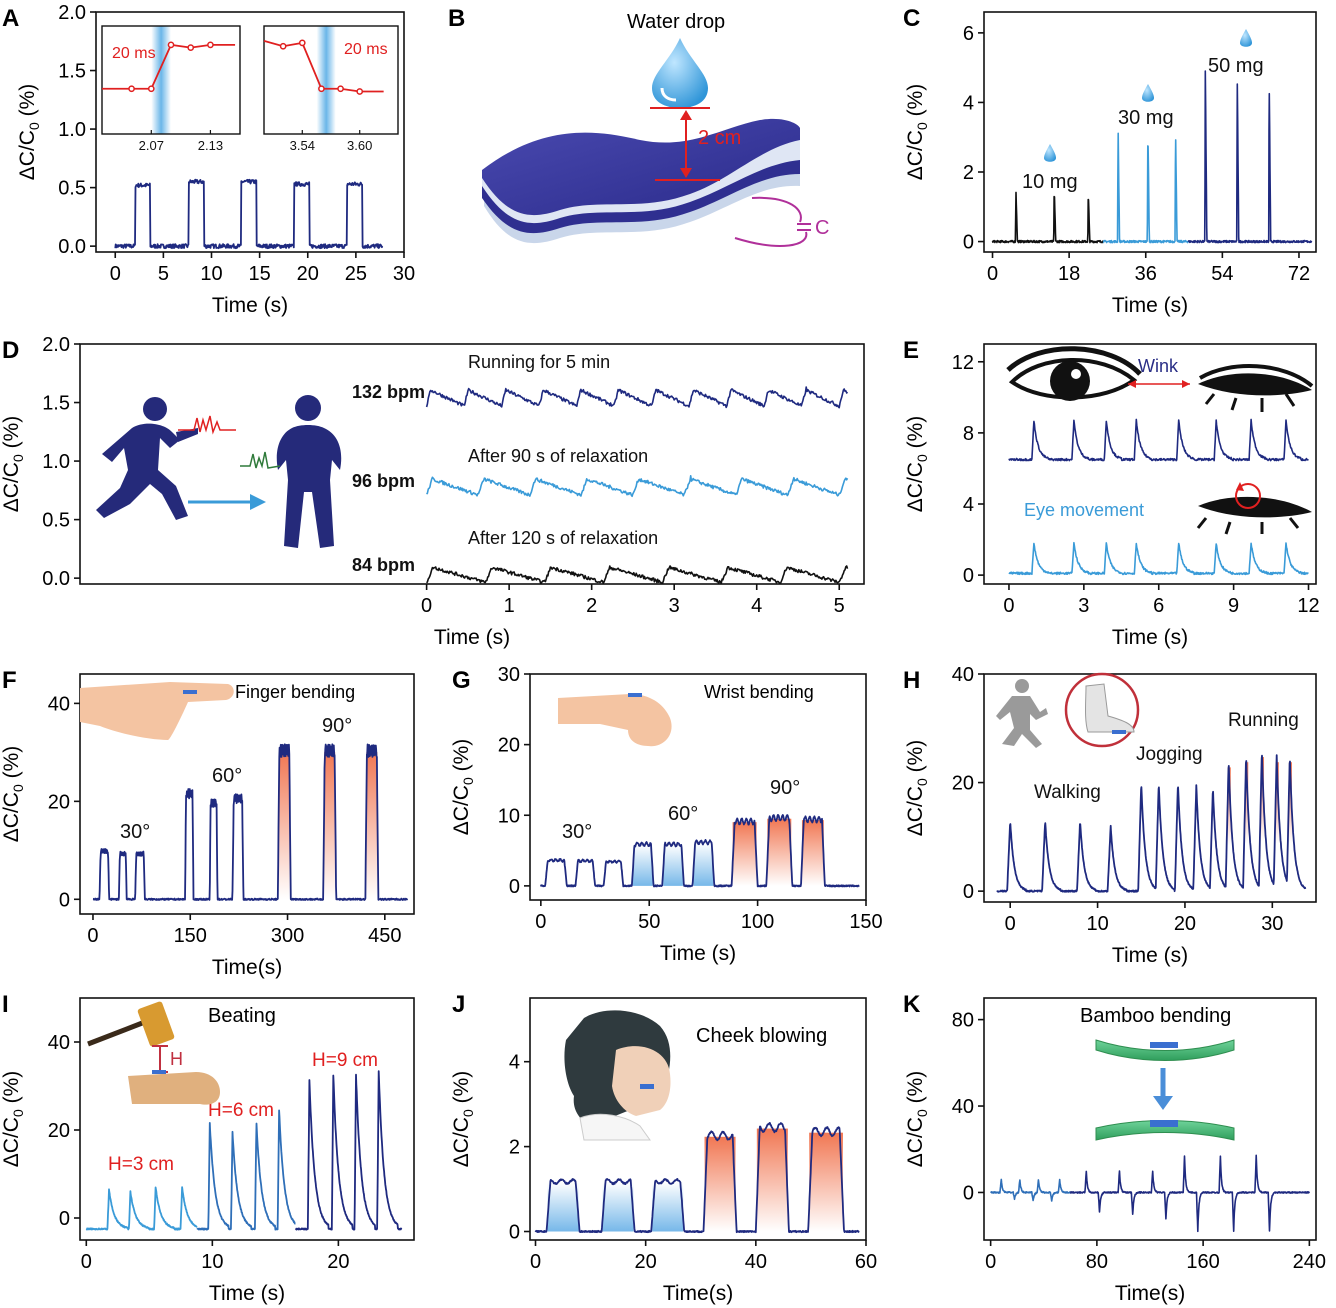 The height and width of the screenshot is (1308, 1336). What do you see at coordinates (159, 1072) in the screenshot?
I see `fist-sensor-pad` at bounding box center [159, 1072].